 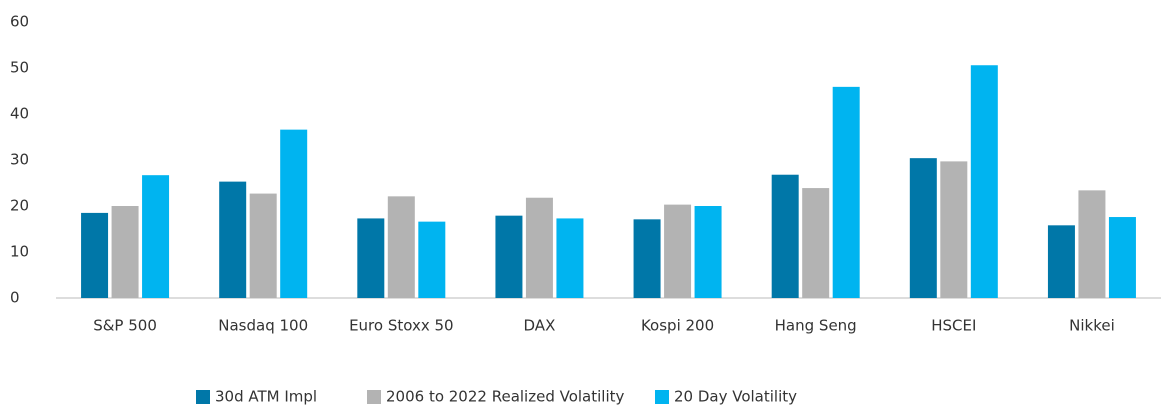 I want to click on x-tick-label: DAX, so click(x=540, y=326).